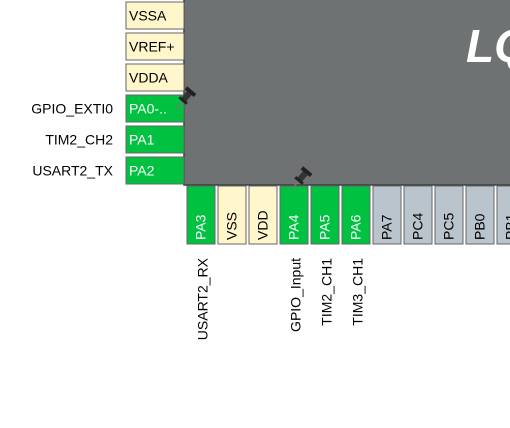 The height and width of the screenshot is (428, 510). What do you see at coordinates (488, 46) in the screenshot?
I see `chip-label: LQ` at bounding box center [488, 46].